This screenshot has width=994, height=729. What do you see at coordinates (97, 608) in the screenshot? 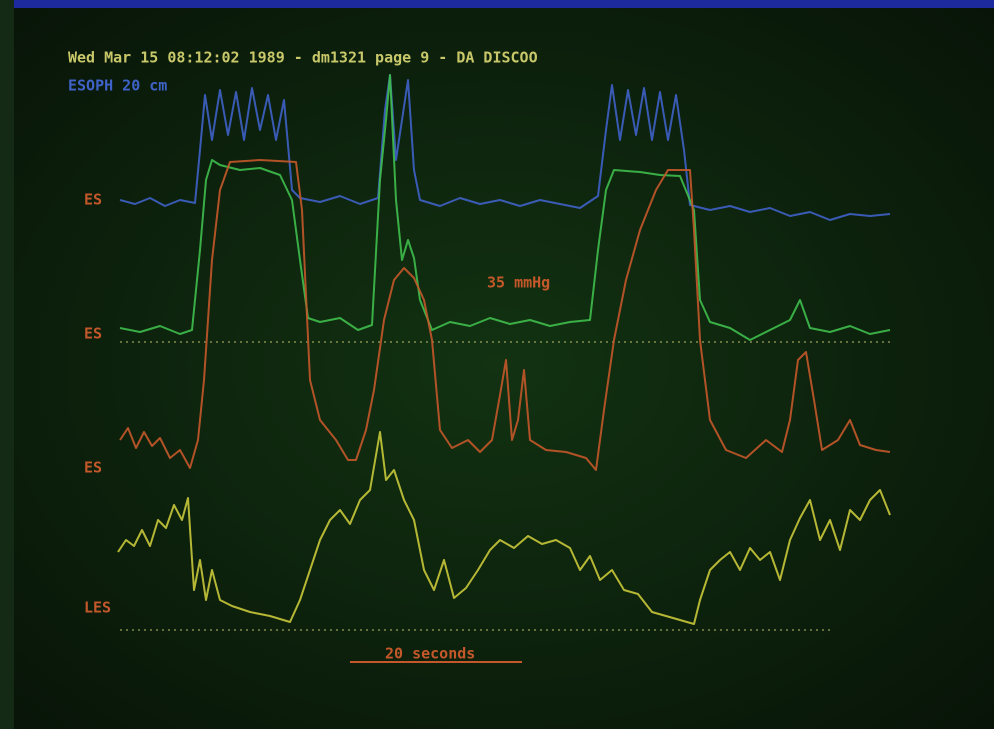
I see `channel-label: LES` at bounding box center [97, 608].